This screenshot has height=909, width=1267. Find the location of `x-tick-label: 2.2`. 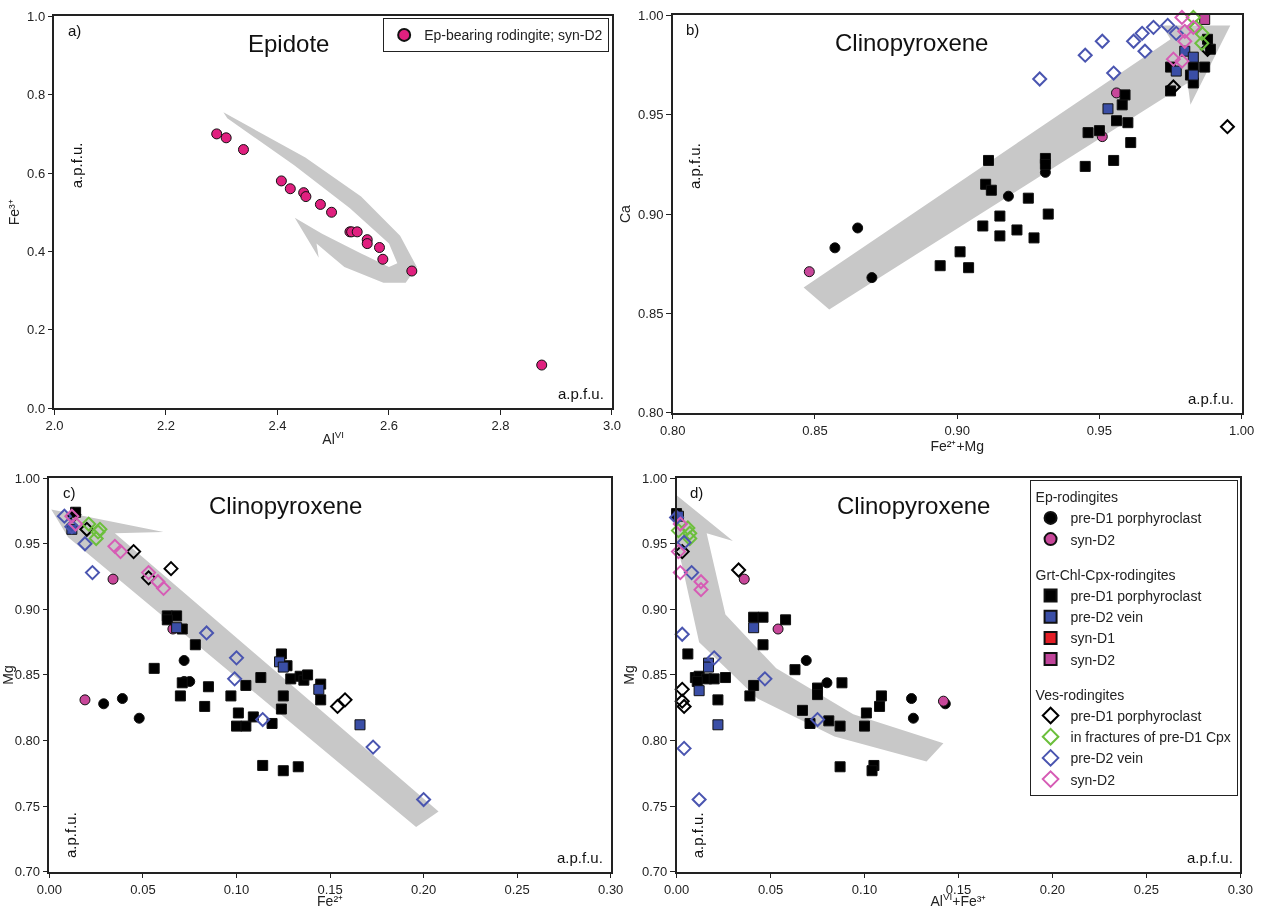

x-tick-label: 2.2 is located at coordinates (166, 426).